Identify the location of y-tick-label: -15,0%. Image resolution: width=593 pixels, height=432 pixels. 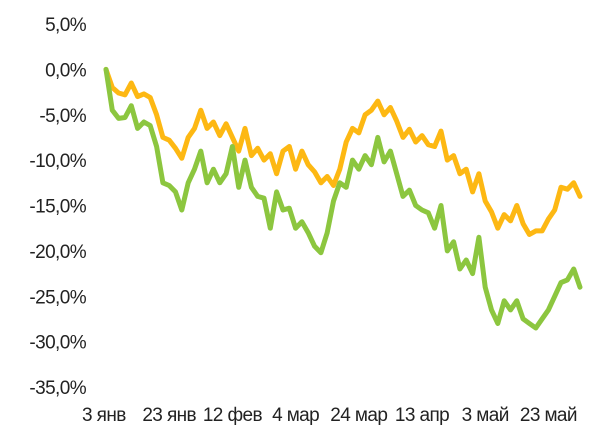
(57, 207).